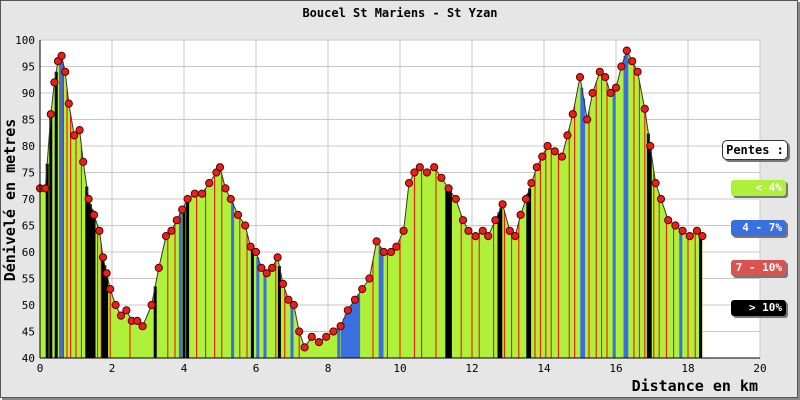 The width and height of the screenshot is (800, 400). Describe the element at coordinates (28, 93) in the screenshot. I see `y-tick-label: 90` at that location.